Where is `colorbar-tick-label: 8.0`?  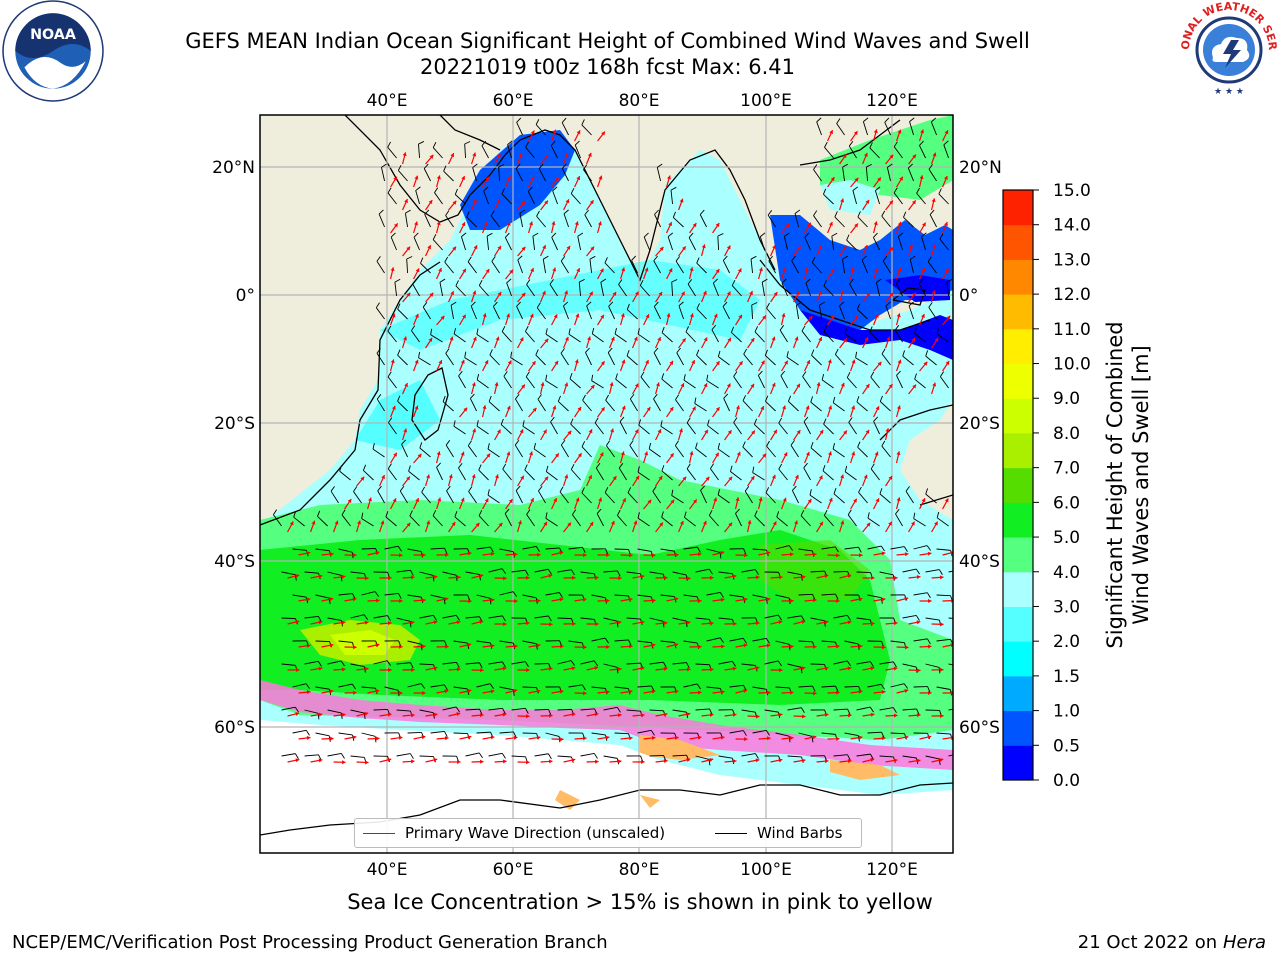
colorbar-tick-label: 8.0 is located at coordinates (1066, 434).